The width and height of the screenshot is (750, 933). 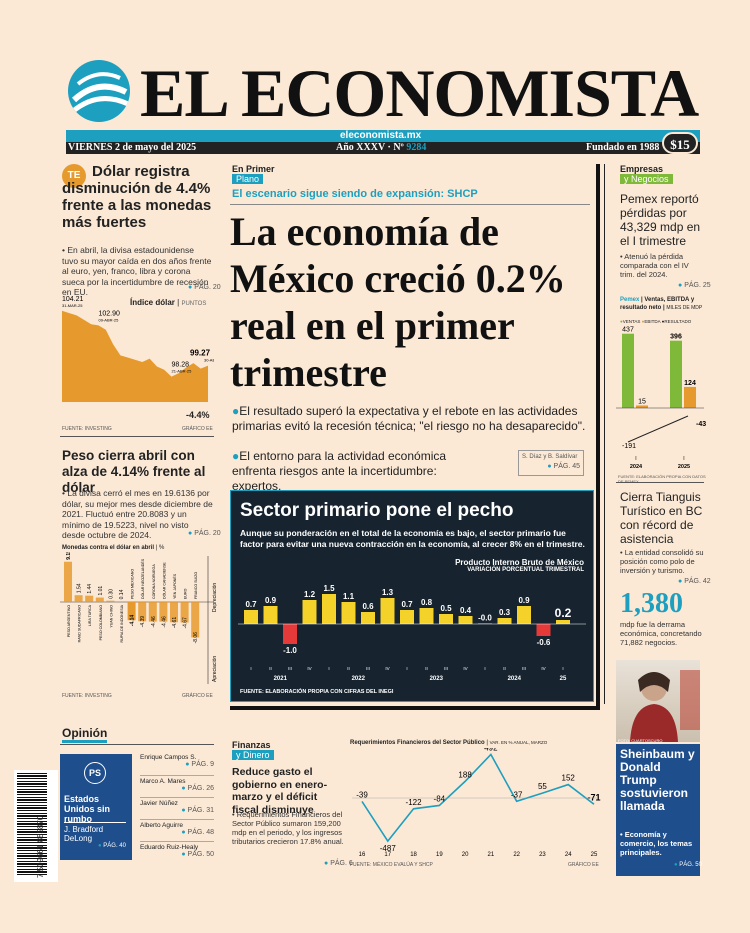 What do you see at coordinates (676, 337) in the screenshot?
I see `pemex-value: 396` at bounding box center [676, 337].